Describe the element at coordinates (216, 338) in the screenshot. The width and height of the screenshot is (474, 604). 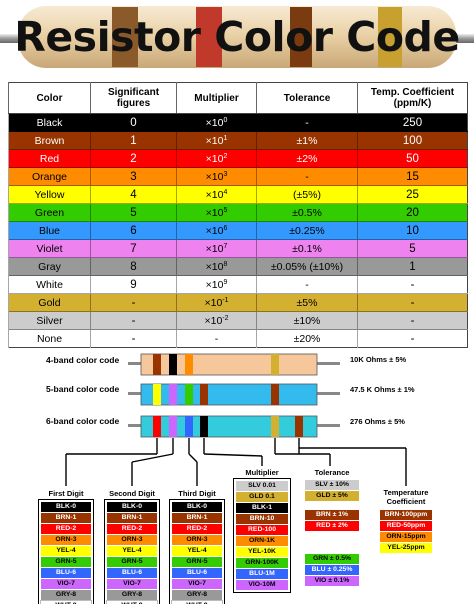
I see `multiplier-base: -` at that location.